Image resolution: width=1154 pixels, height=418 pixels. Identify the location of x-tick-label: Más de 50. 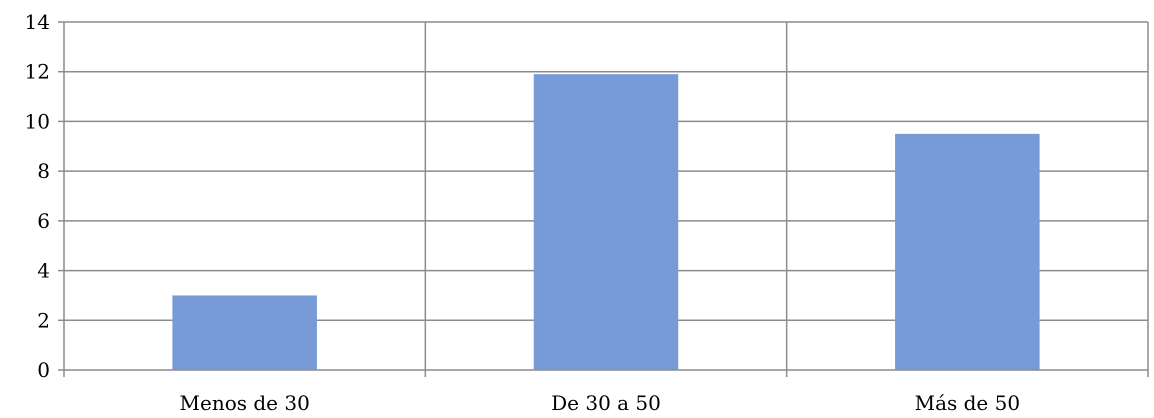
(967, 403).